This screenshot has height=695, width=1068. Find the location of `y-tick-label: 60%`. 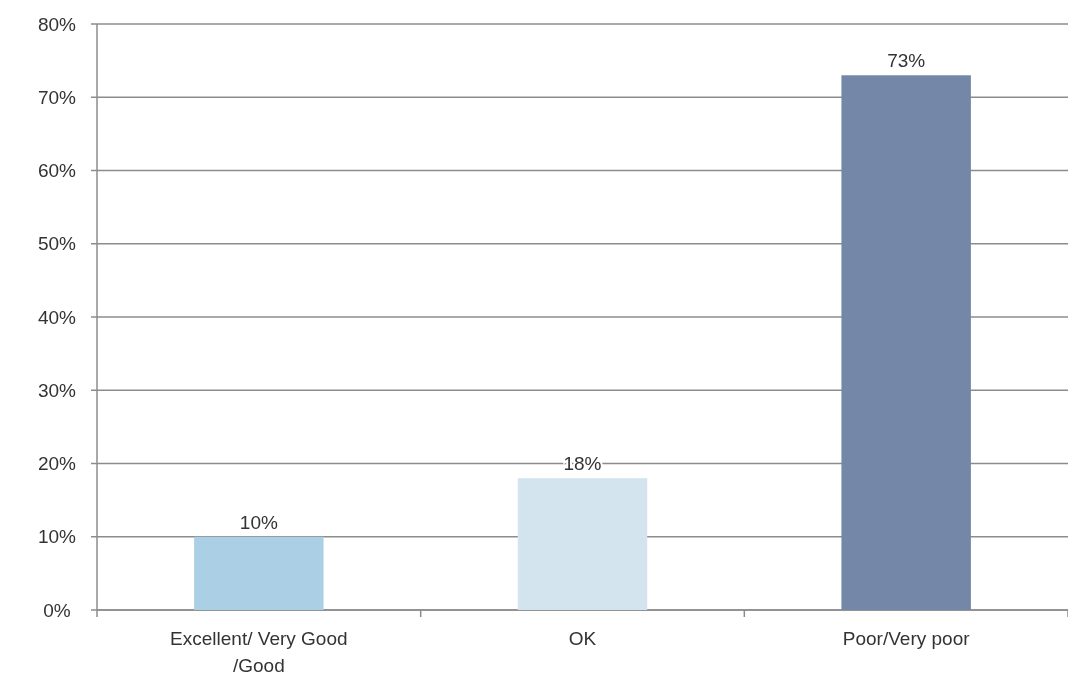

y-tick-label: 60% is located at coordinates (57, 171).